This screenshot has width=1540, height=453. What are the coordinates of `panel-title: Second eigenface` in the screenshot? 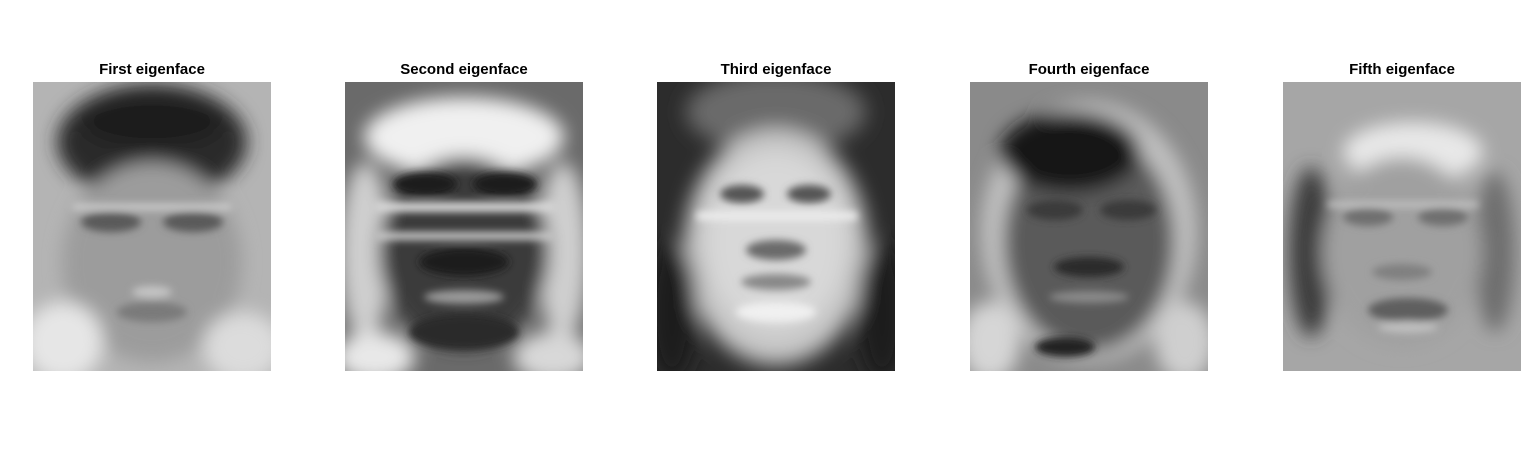 It's located at (464, 69).